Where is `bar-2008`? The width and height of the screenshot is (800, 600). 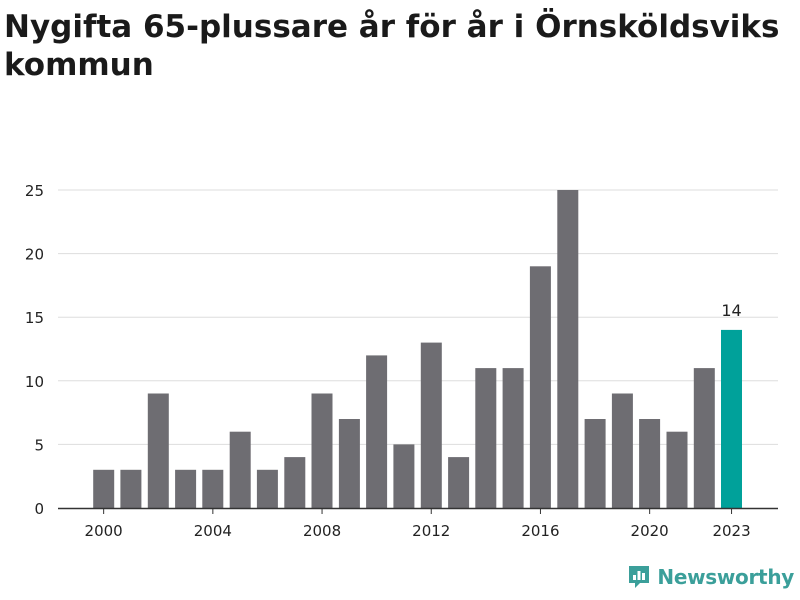
bar-2008 is located at coordinates (322, 450).